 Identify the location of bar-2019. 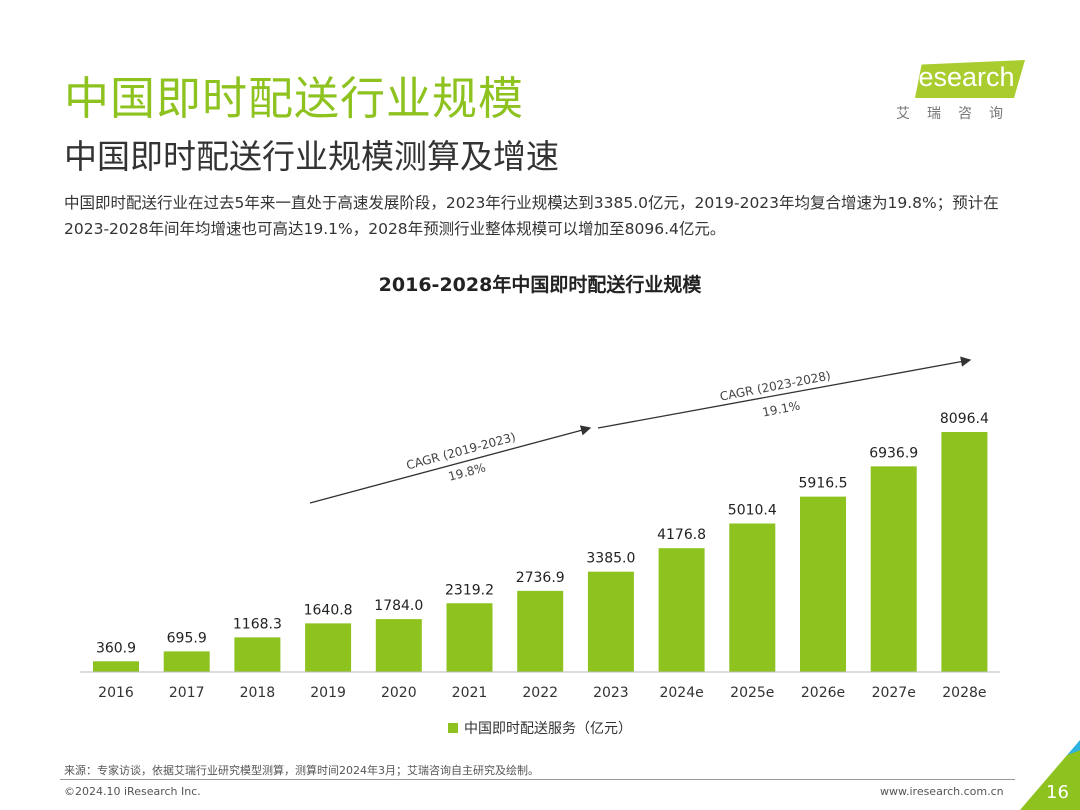
(328, 647).